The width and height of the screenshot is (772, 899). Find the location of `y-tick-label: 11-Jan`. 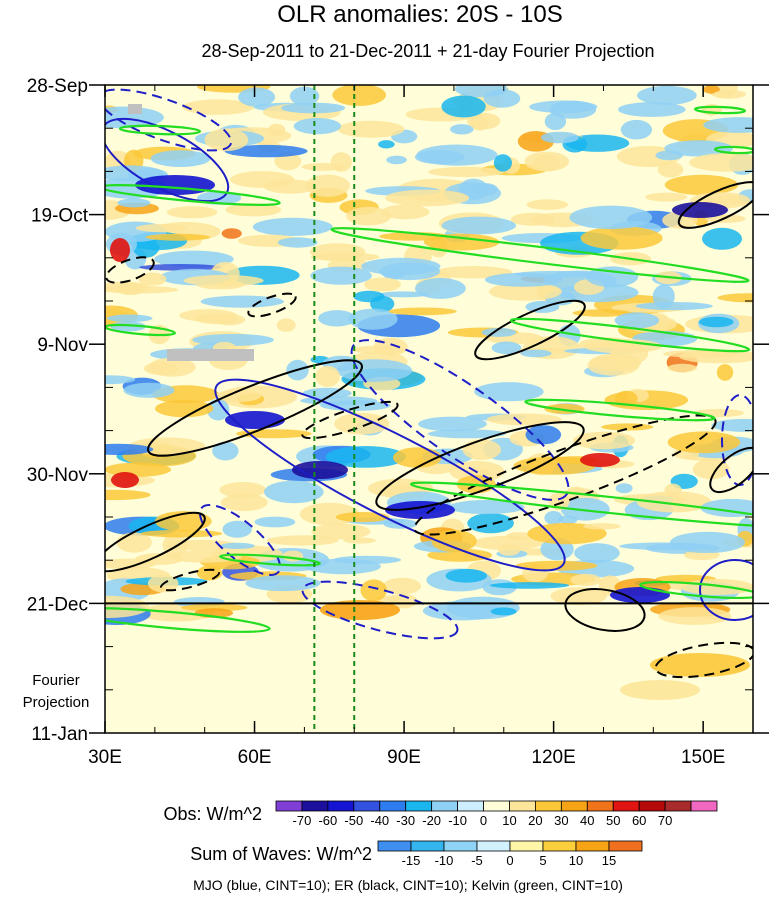

y-tick-label: 11-Jan is located at coordinates (59, 734).